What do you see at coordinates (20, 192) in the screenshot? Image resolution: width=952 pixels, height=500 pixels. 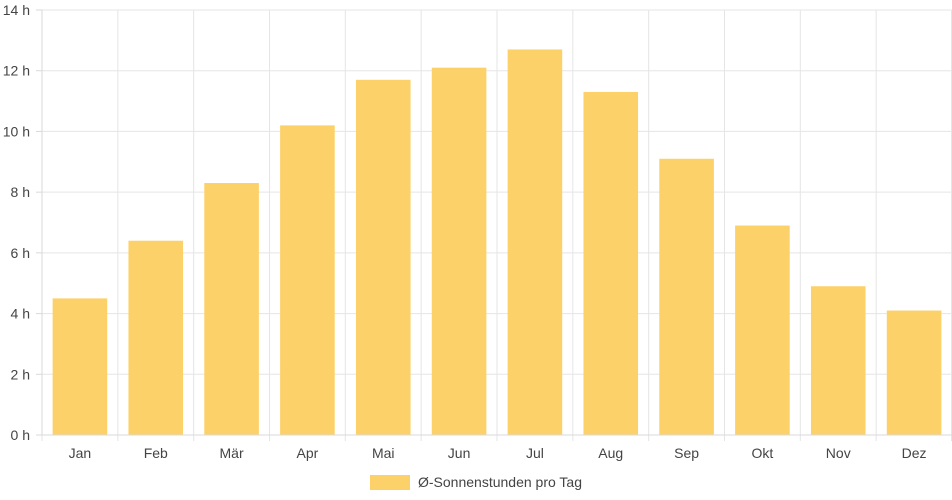 I see `y-tick-label: 8 h` at bounding box center [20, 192].